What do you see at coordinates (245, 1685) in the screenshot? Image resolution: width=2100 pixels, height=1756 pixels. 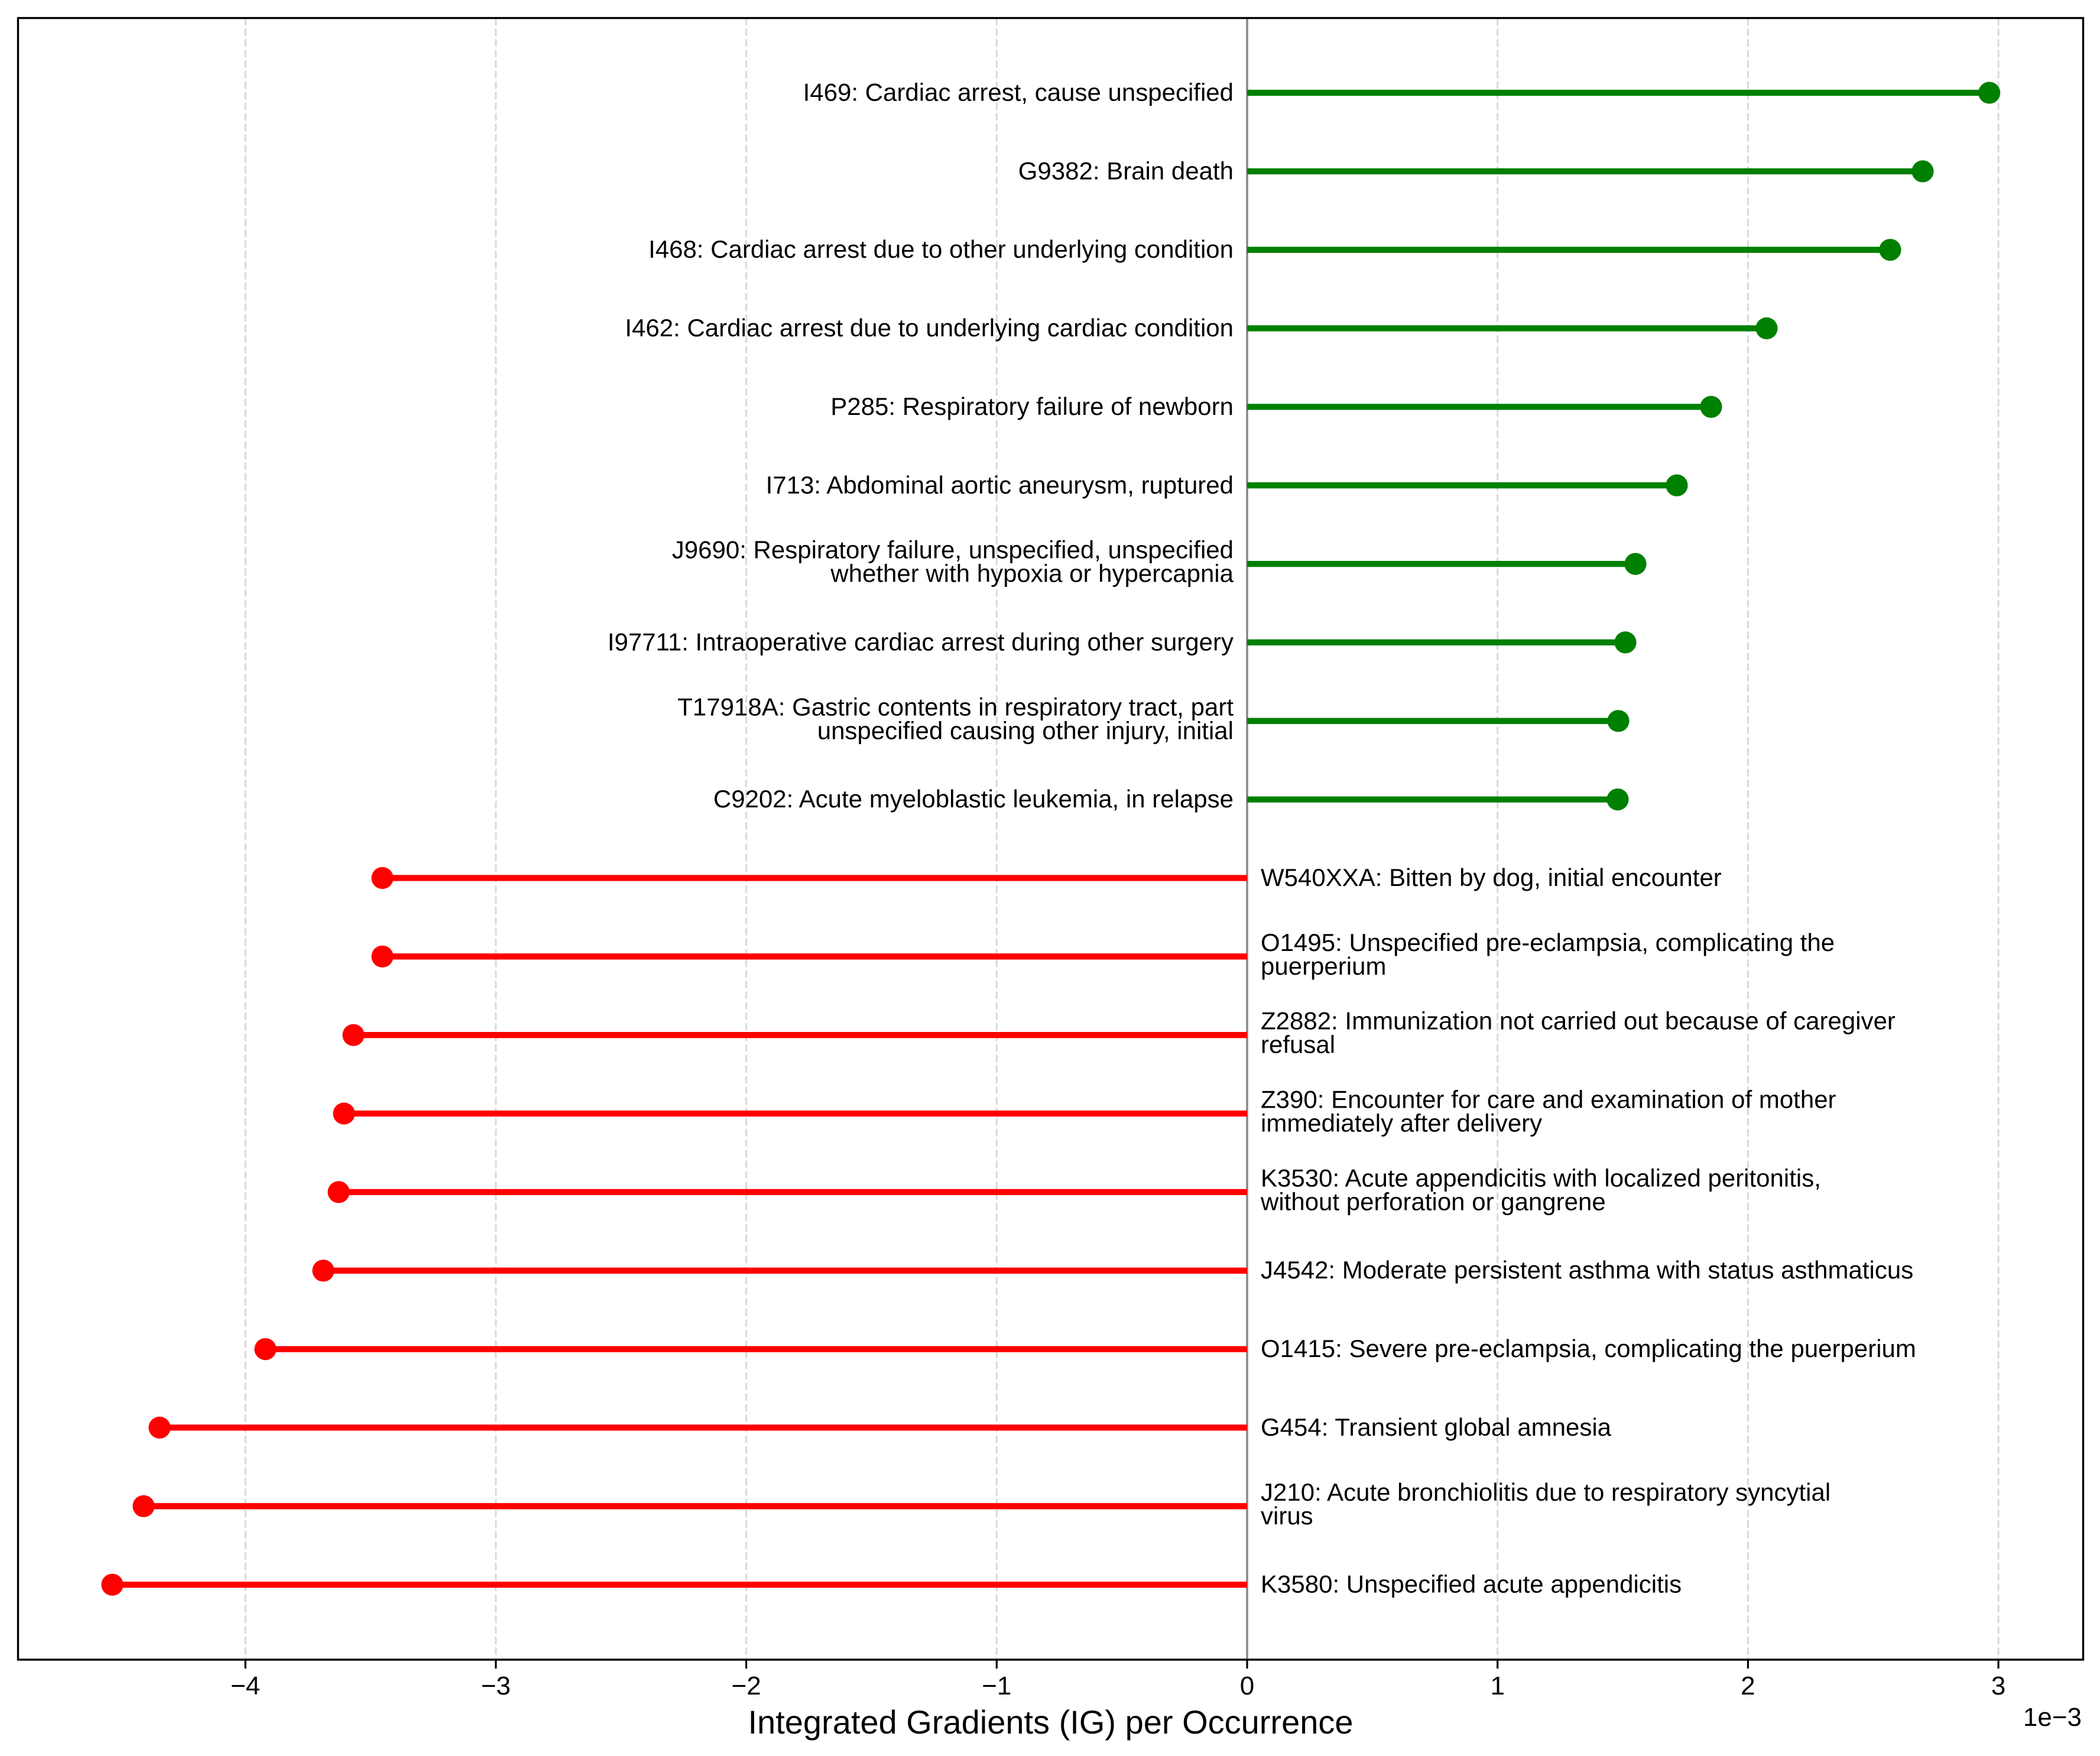 I see `svg-text: −4` at bounding box center [245, 1685].